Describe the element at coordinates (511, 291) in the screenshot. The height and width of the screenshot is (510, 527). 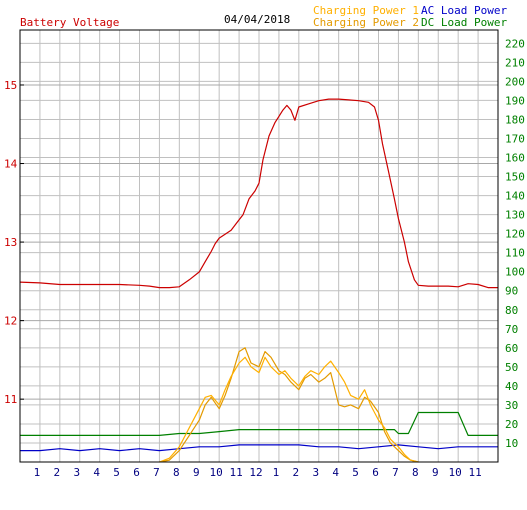
I see `right-tick-label: 90` at that location.